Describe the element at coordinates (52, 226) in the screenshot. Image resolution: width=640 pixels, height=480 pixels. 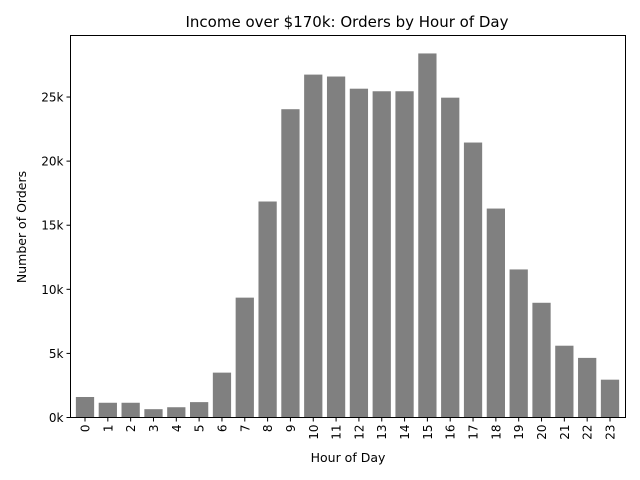
I see `y-tick-label: 15k` at that location.